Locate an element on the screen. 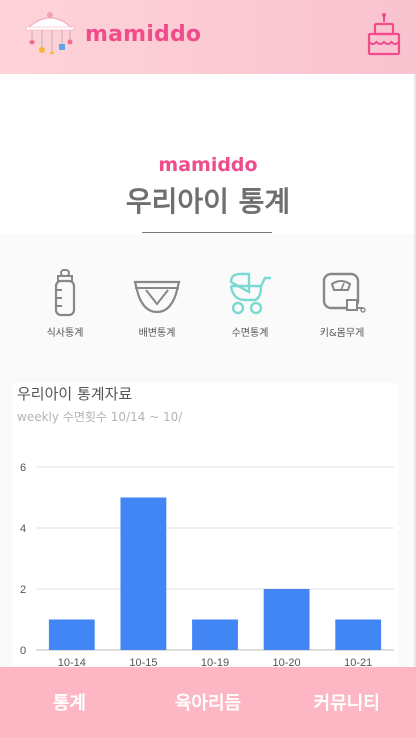 The height and width of the screenshot is (737, 416). x-tick-label: 10-20 is located at coordinates (287, 662).